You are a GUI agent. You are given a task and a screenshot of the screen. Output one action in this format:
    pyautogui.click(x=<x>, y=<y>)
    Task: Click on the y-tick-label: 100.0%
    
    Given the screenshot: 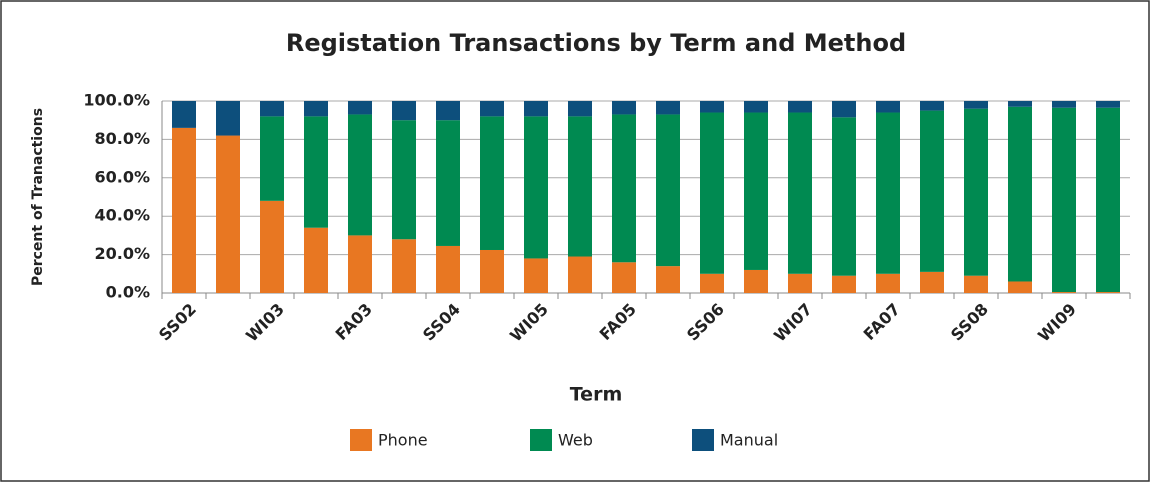 What is the action you would take?
    pyautogui.click(x=116, y=100)
    